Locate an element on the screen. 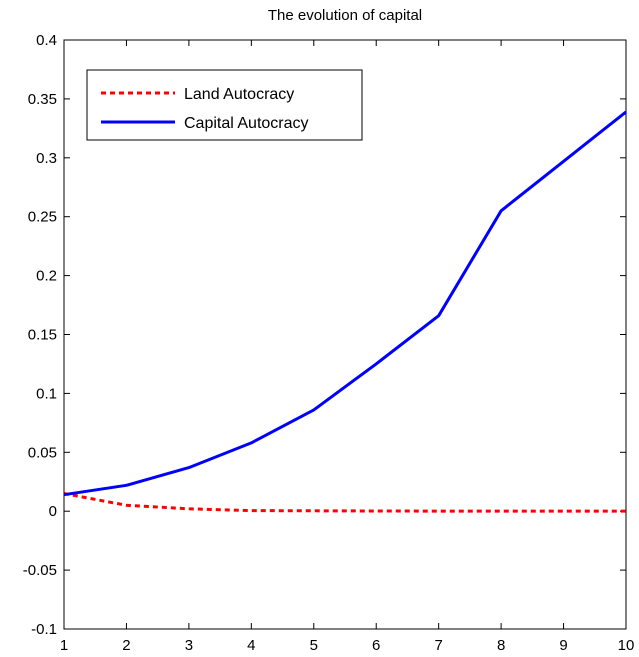 This screenshot has height=657, width=639. x-tick-label: 1 is located at coordinates (64, 645).